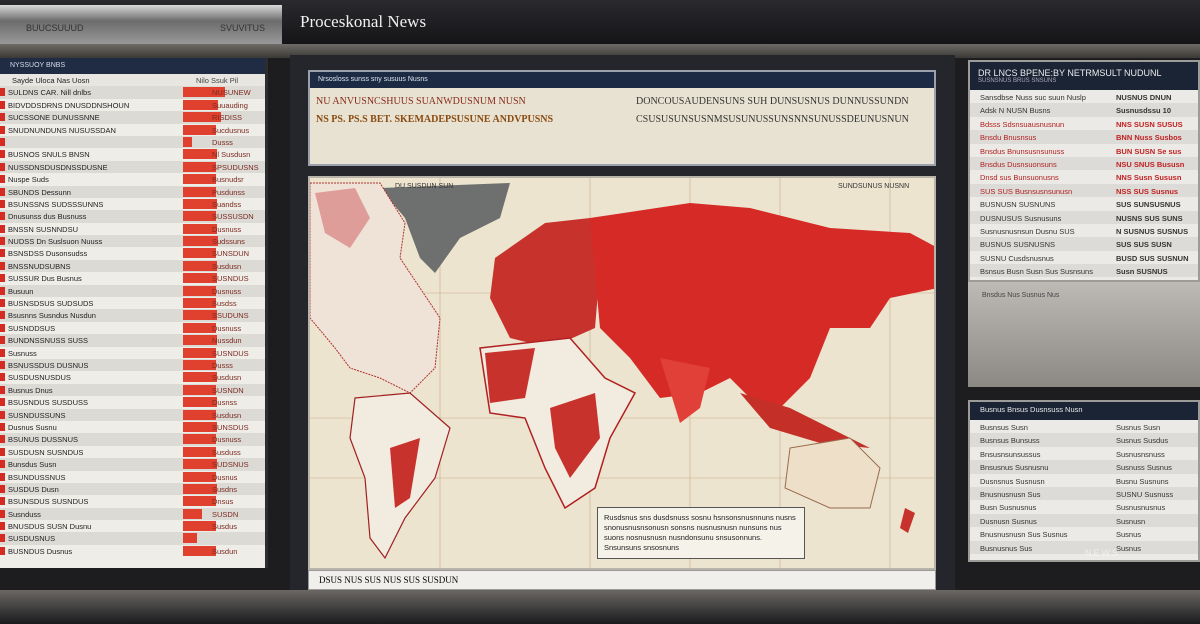 This screenshot has height=624, width=1200. What do you see at coordinates (1084, 110) in the screenshot?
I see `list-item: Adsk N NUSN Busns Susnusdssu 10` at bounding box center [1084, 110].